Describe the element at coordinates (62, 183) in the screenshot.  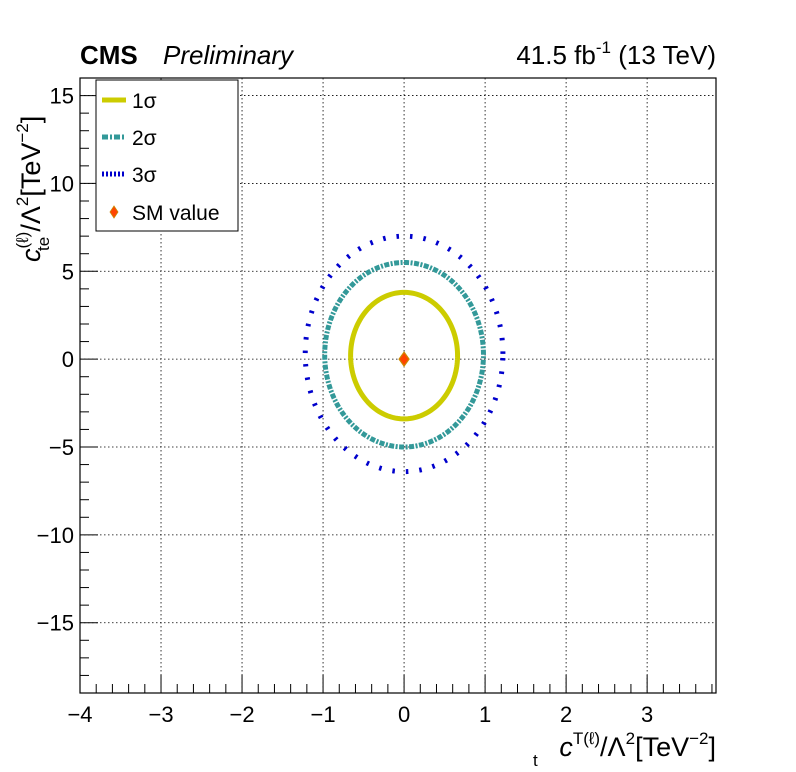
I see `y-tick-label: 10` at that location.